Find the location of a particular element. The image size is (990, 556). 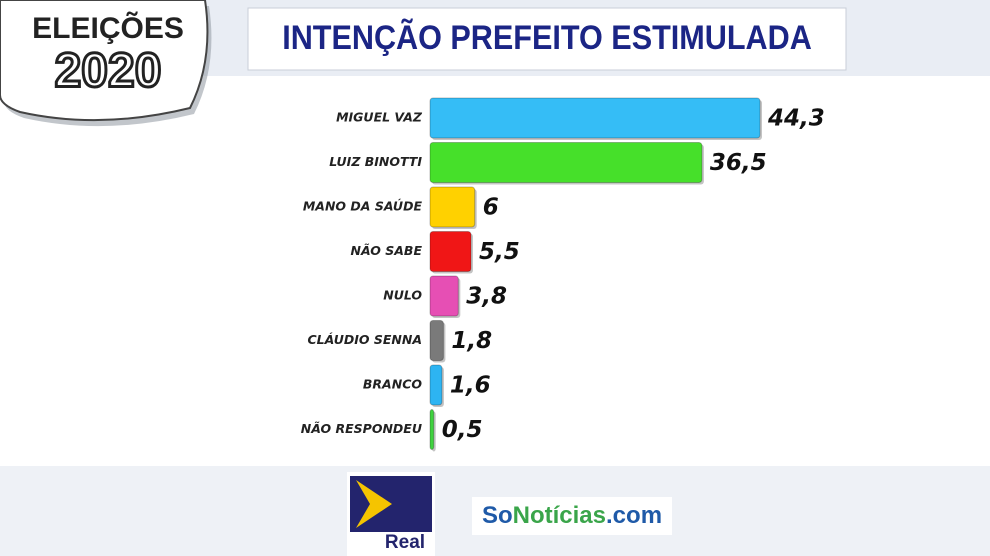

value-label: 5,5 is located at coordinates (499, 252).